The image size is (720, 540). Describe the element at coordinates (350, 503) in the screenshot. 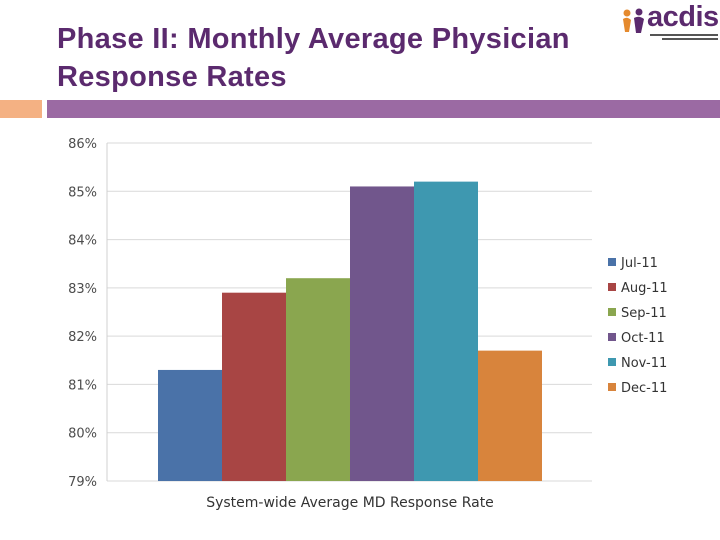

I see `x-axis-label: System-wide Average MD Response Rate` at that location.